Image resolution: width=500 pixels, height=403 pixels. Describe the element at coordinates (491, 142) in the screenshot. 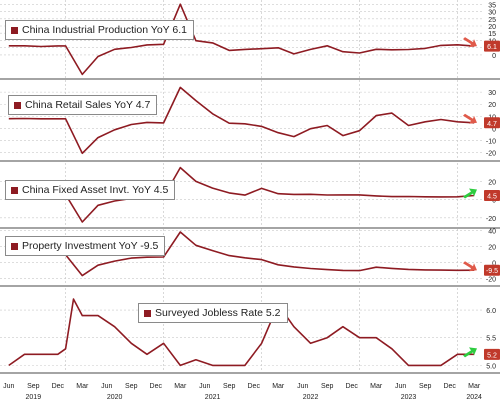

I see `y-tick-label: -10` at that location.